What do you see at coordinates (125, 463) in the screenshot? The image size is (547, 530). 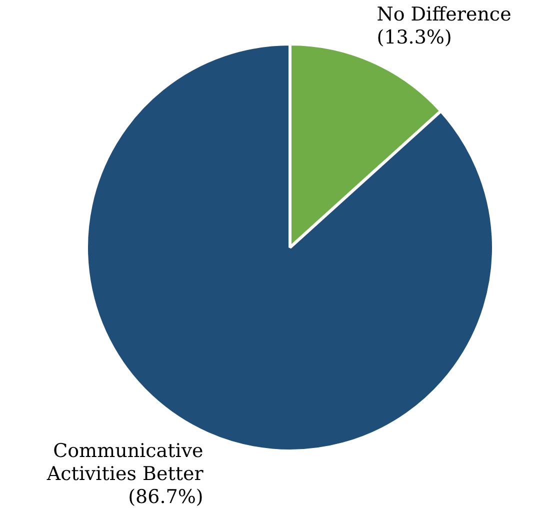 I see `slice-label: Communicative Activities Better` at bounding box center [125, 463].